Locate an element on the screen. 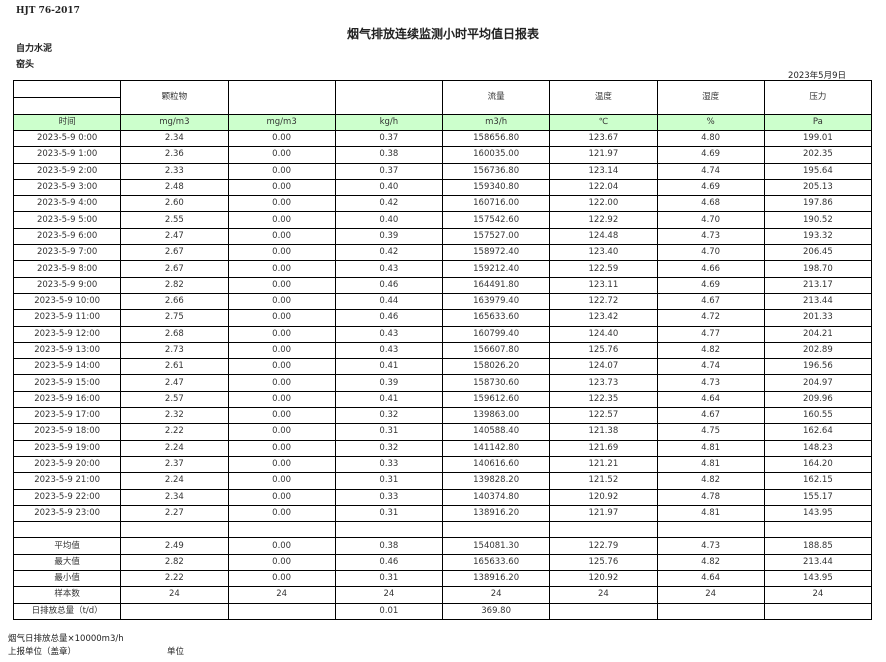 The width and height of the screenshot is (886, 662). table-cell: 139828.20 is located at coordinates (496, 481).